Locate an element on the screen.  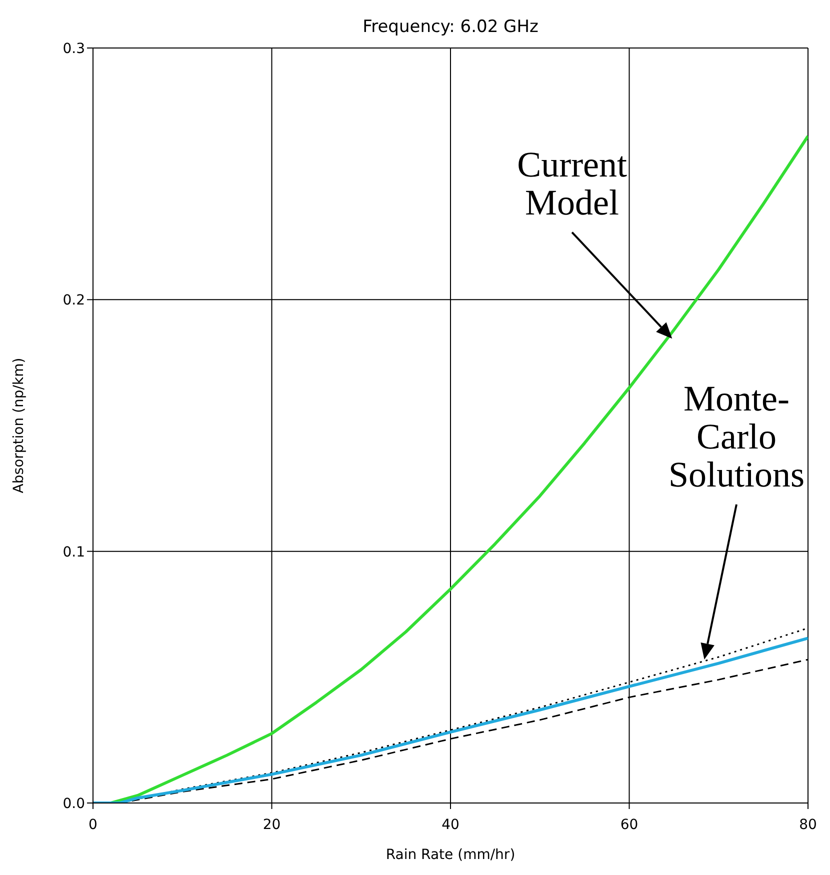
y-tick-label: 0.0 is located at coordinates (73, 804).